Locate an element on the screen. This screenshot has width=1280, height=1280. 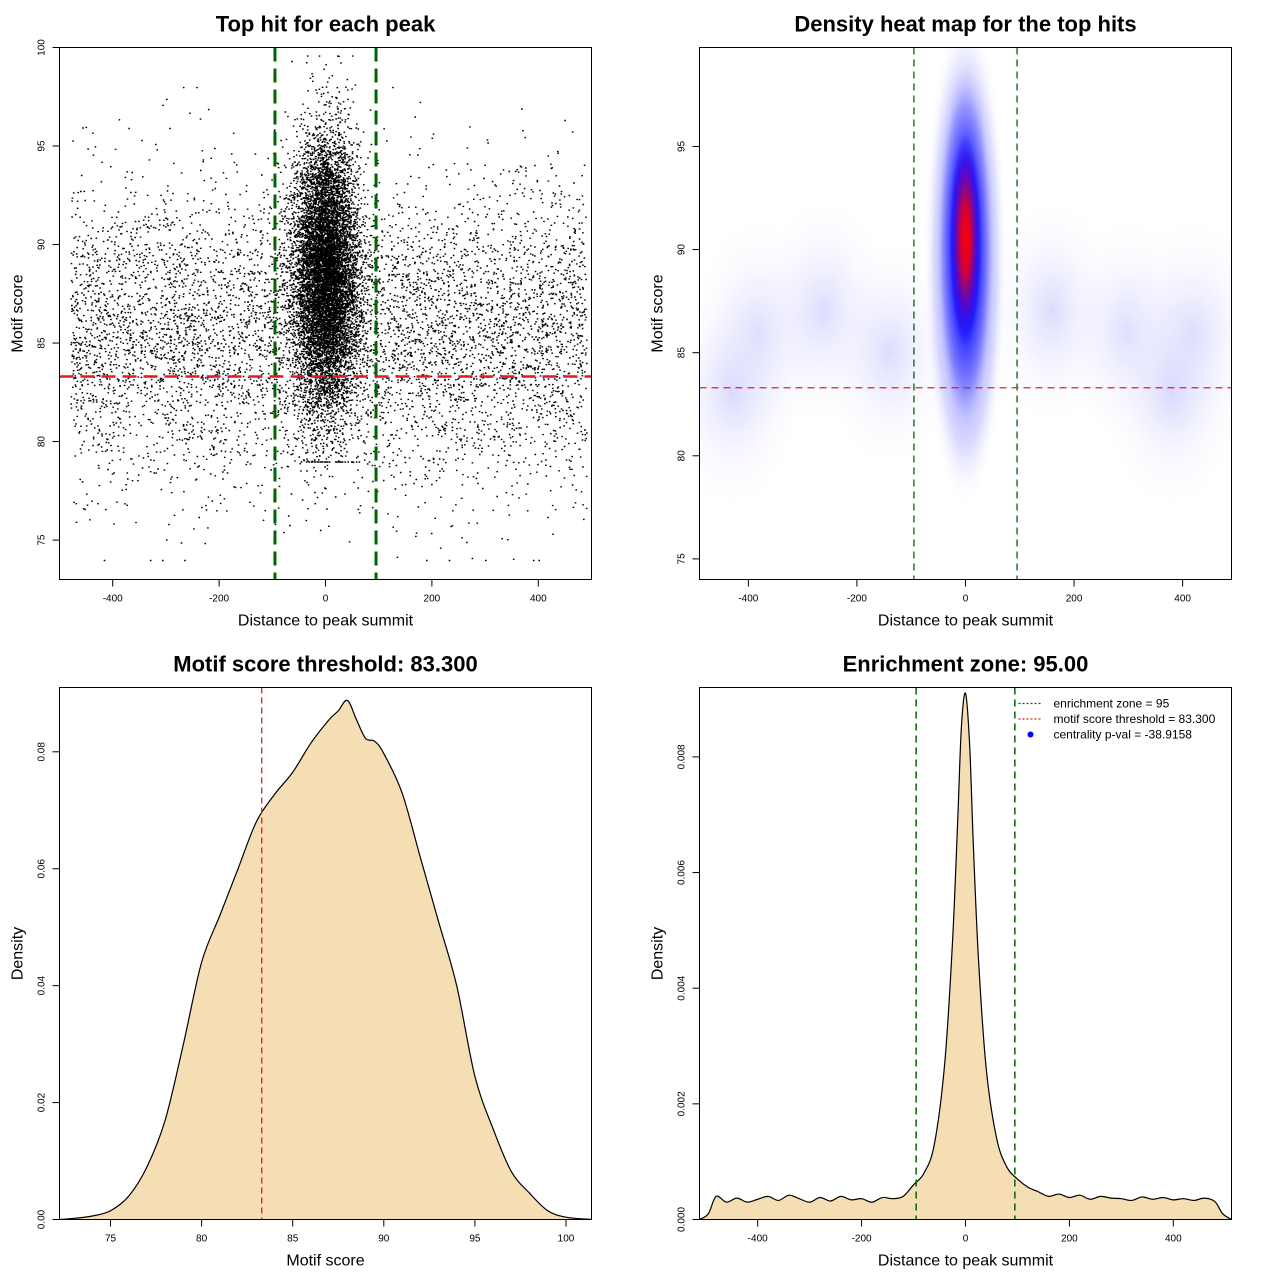
x-tick-label: 90 is located at coordinates (384, 1239).